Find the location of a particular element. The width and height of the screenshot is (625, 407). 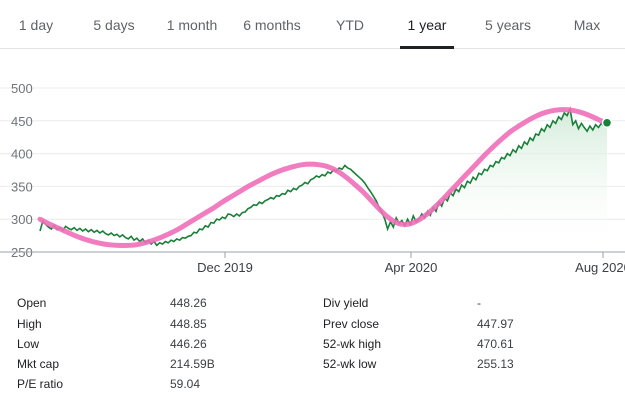

tab-5-days: 5 days is located at coordinates (114, 24).